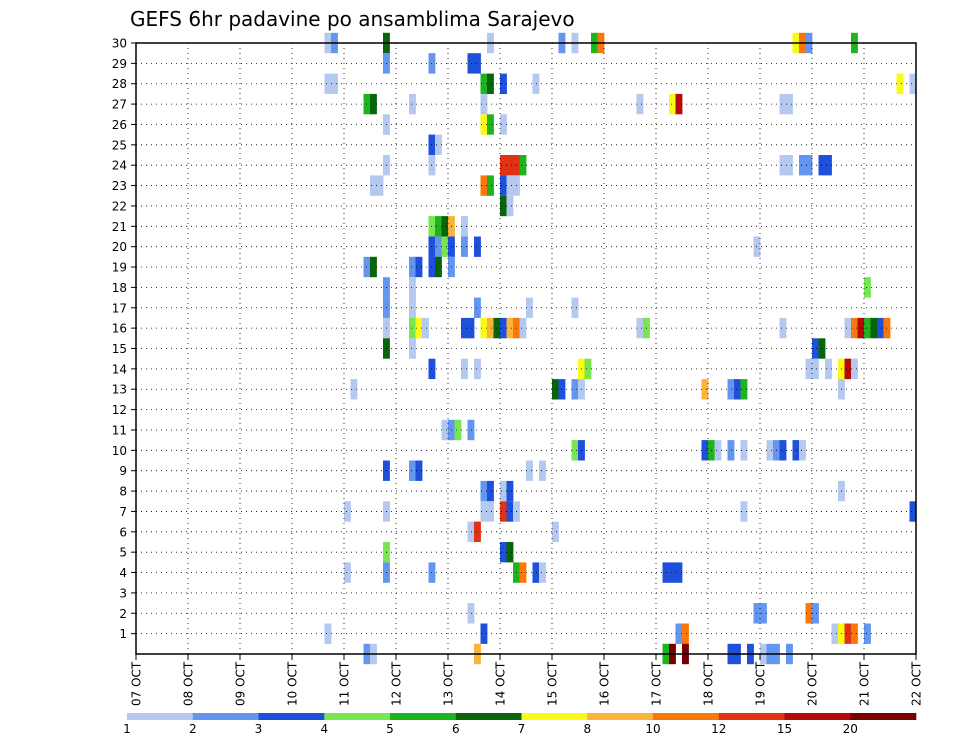 This screenshot has height=742, width=960. I want to click on chart-title: GEFS 6hr padavine po ansamblima Sarajevo, so click(352, 19).